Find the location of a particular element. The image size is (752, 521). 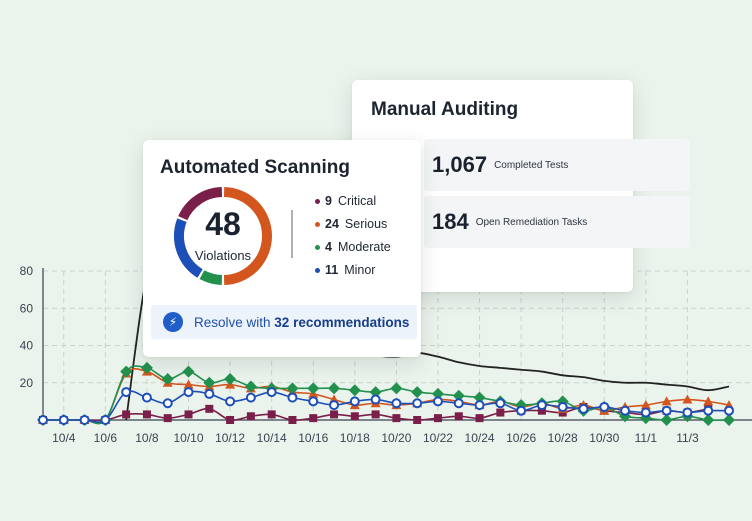

donut-slice-minor is located at coordinates (188, 248).